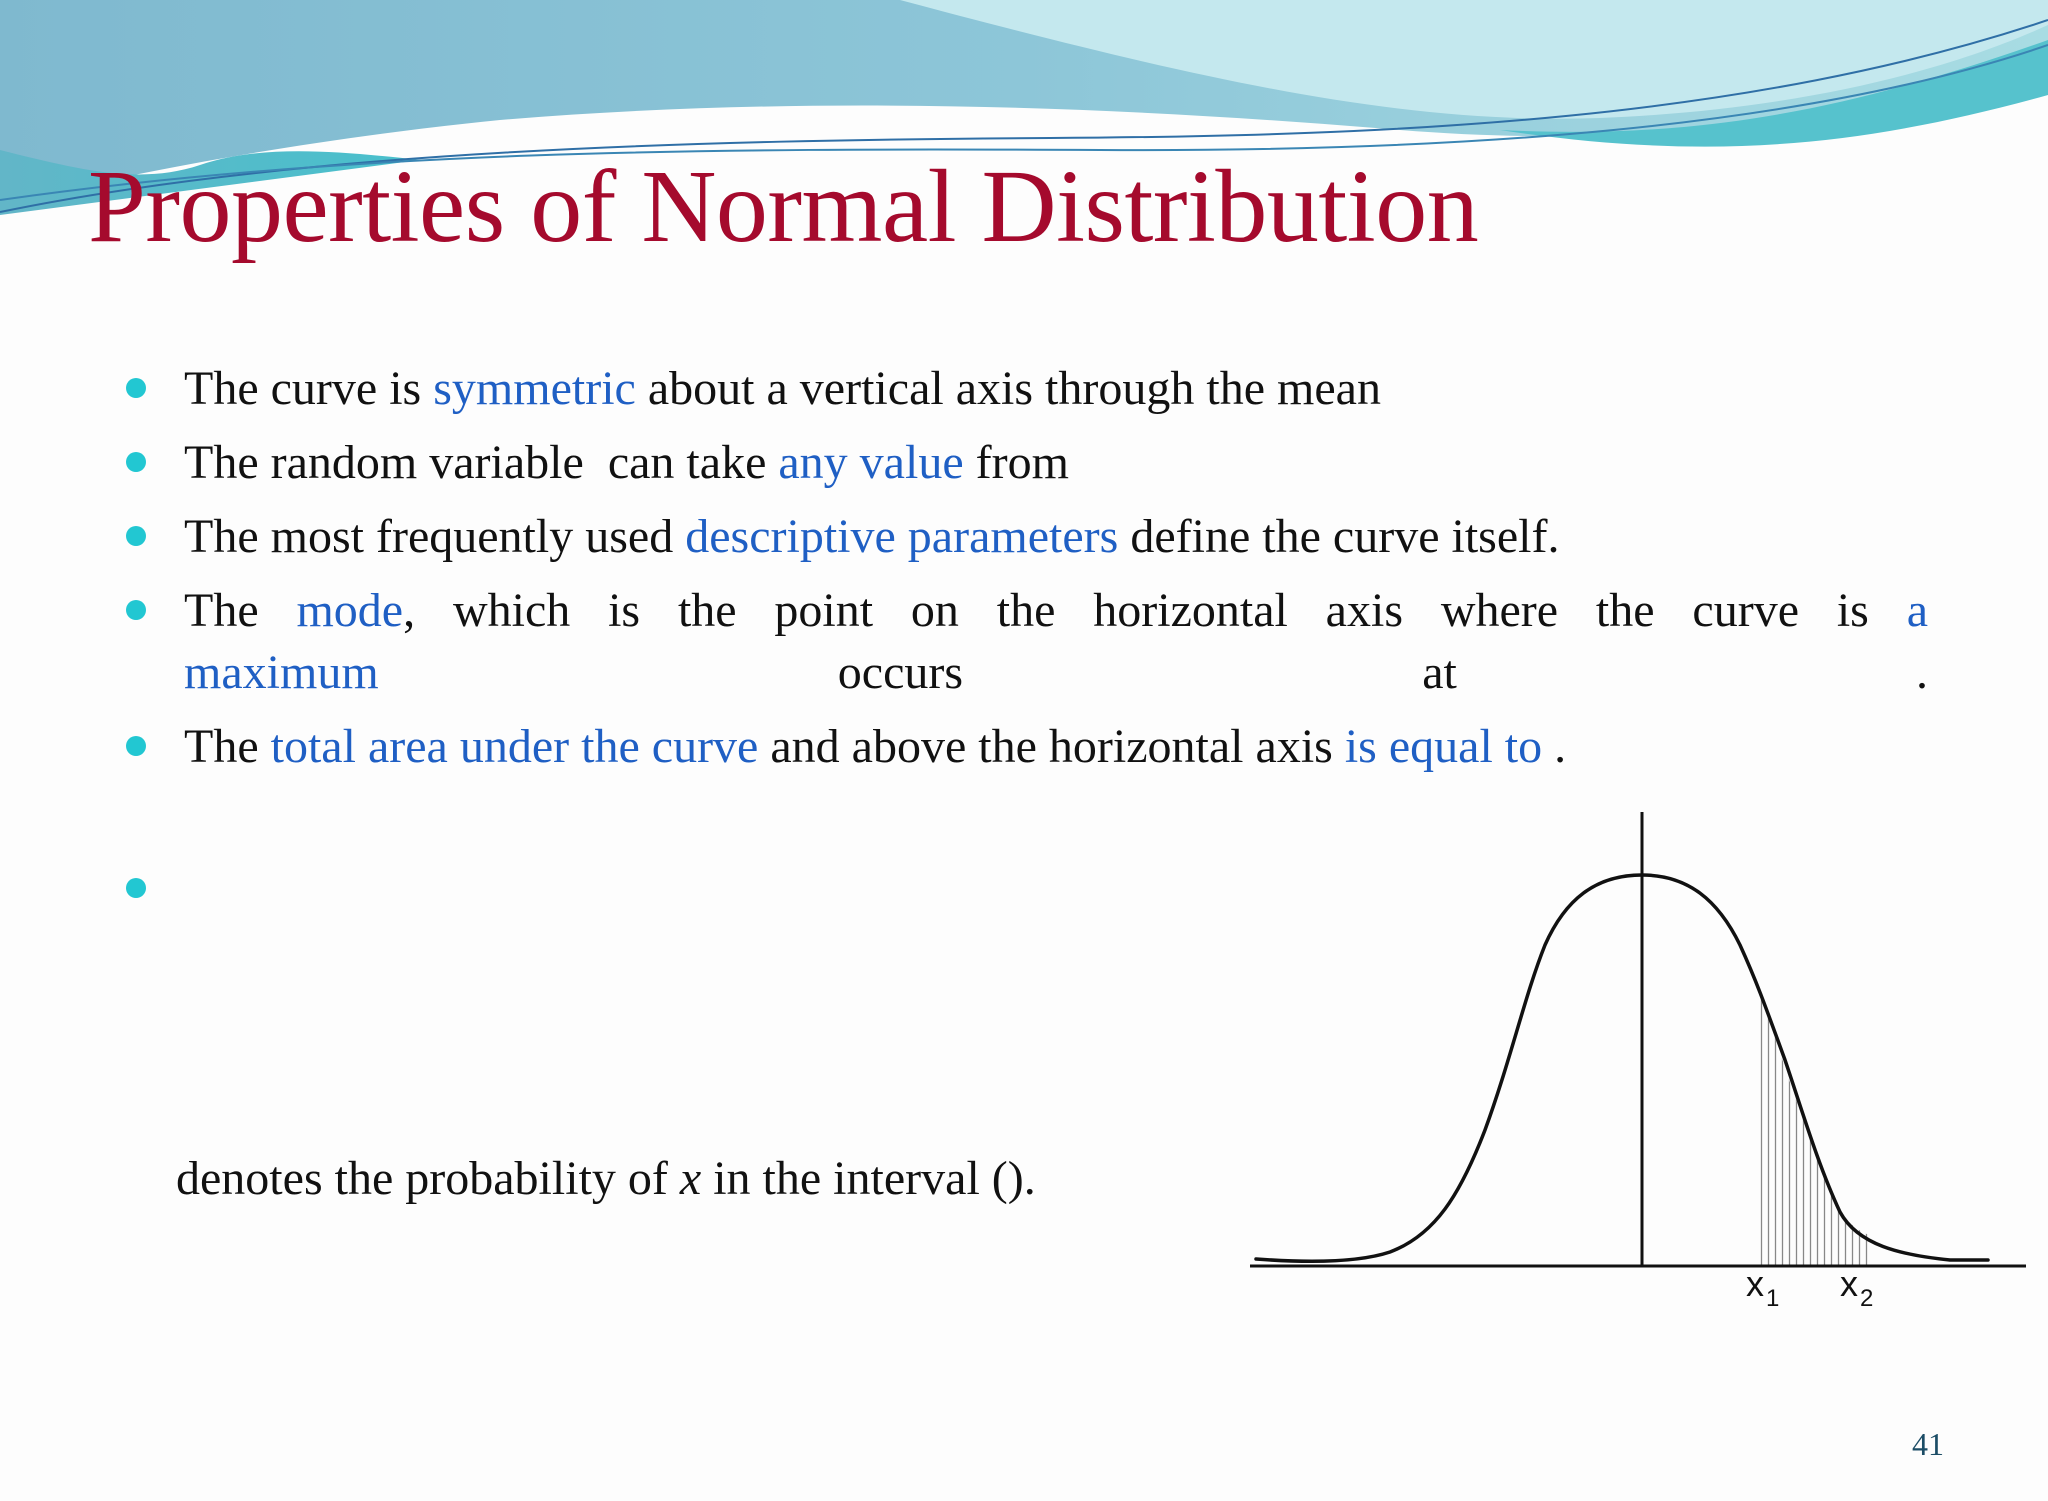  What do you see at coordinates (1849, 1283) in the screenshot?
I see `x2-label: x` at bounding box center [1849, 1283].